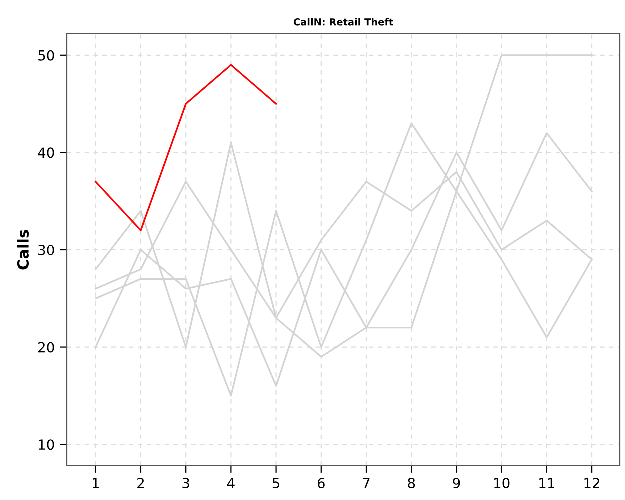 The image size is (625, 500). I want to click on y-axis-title: Calls, so click(23, 250).